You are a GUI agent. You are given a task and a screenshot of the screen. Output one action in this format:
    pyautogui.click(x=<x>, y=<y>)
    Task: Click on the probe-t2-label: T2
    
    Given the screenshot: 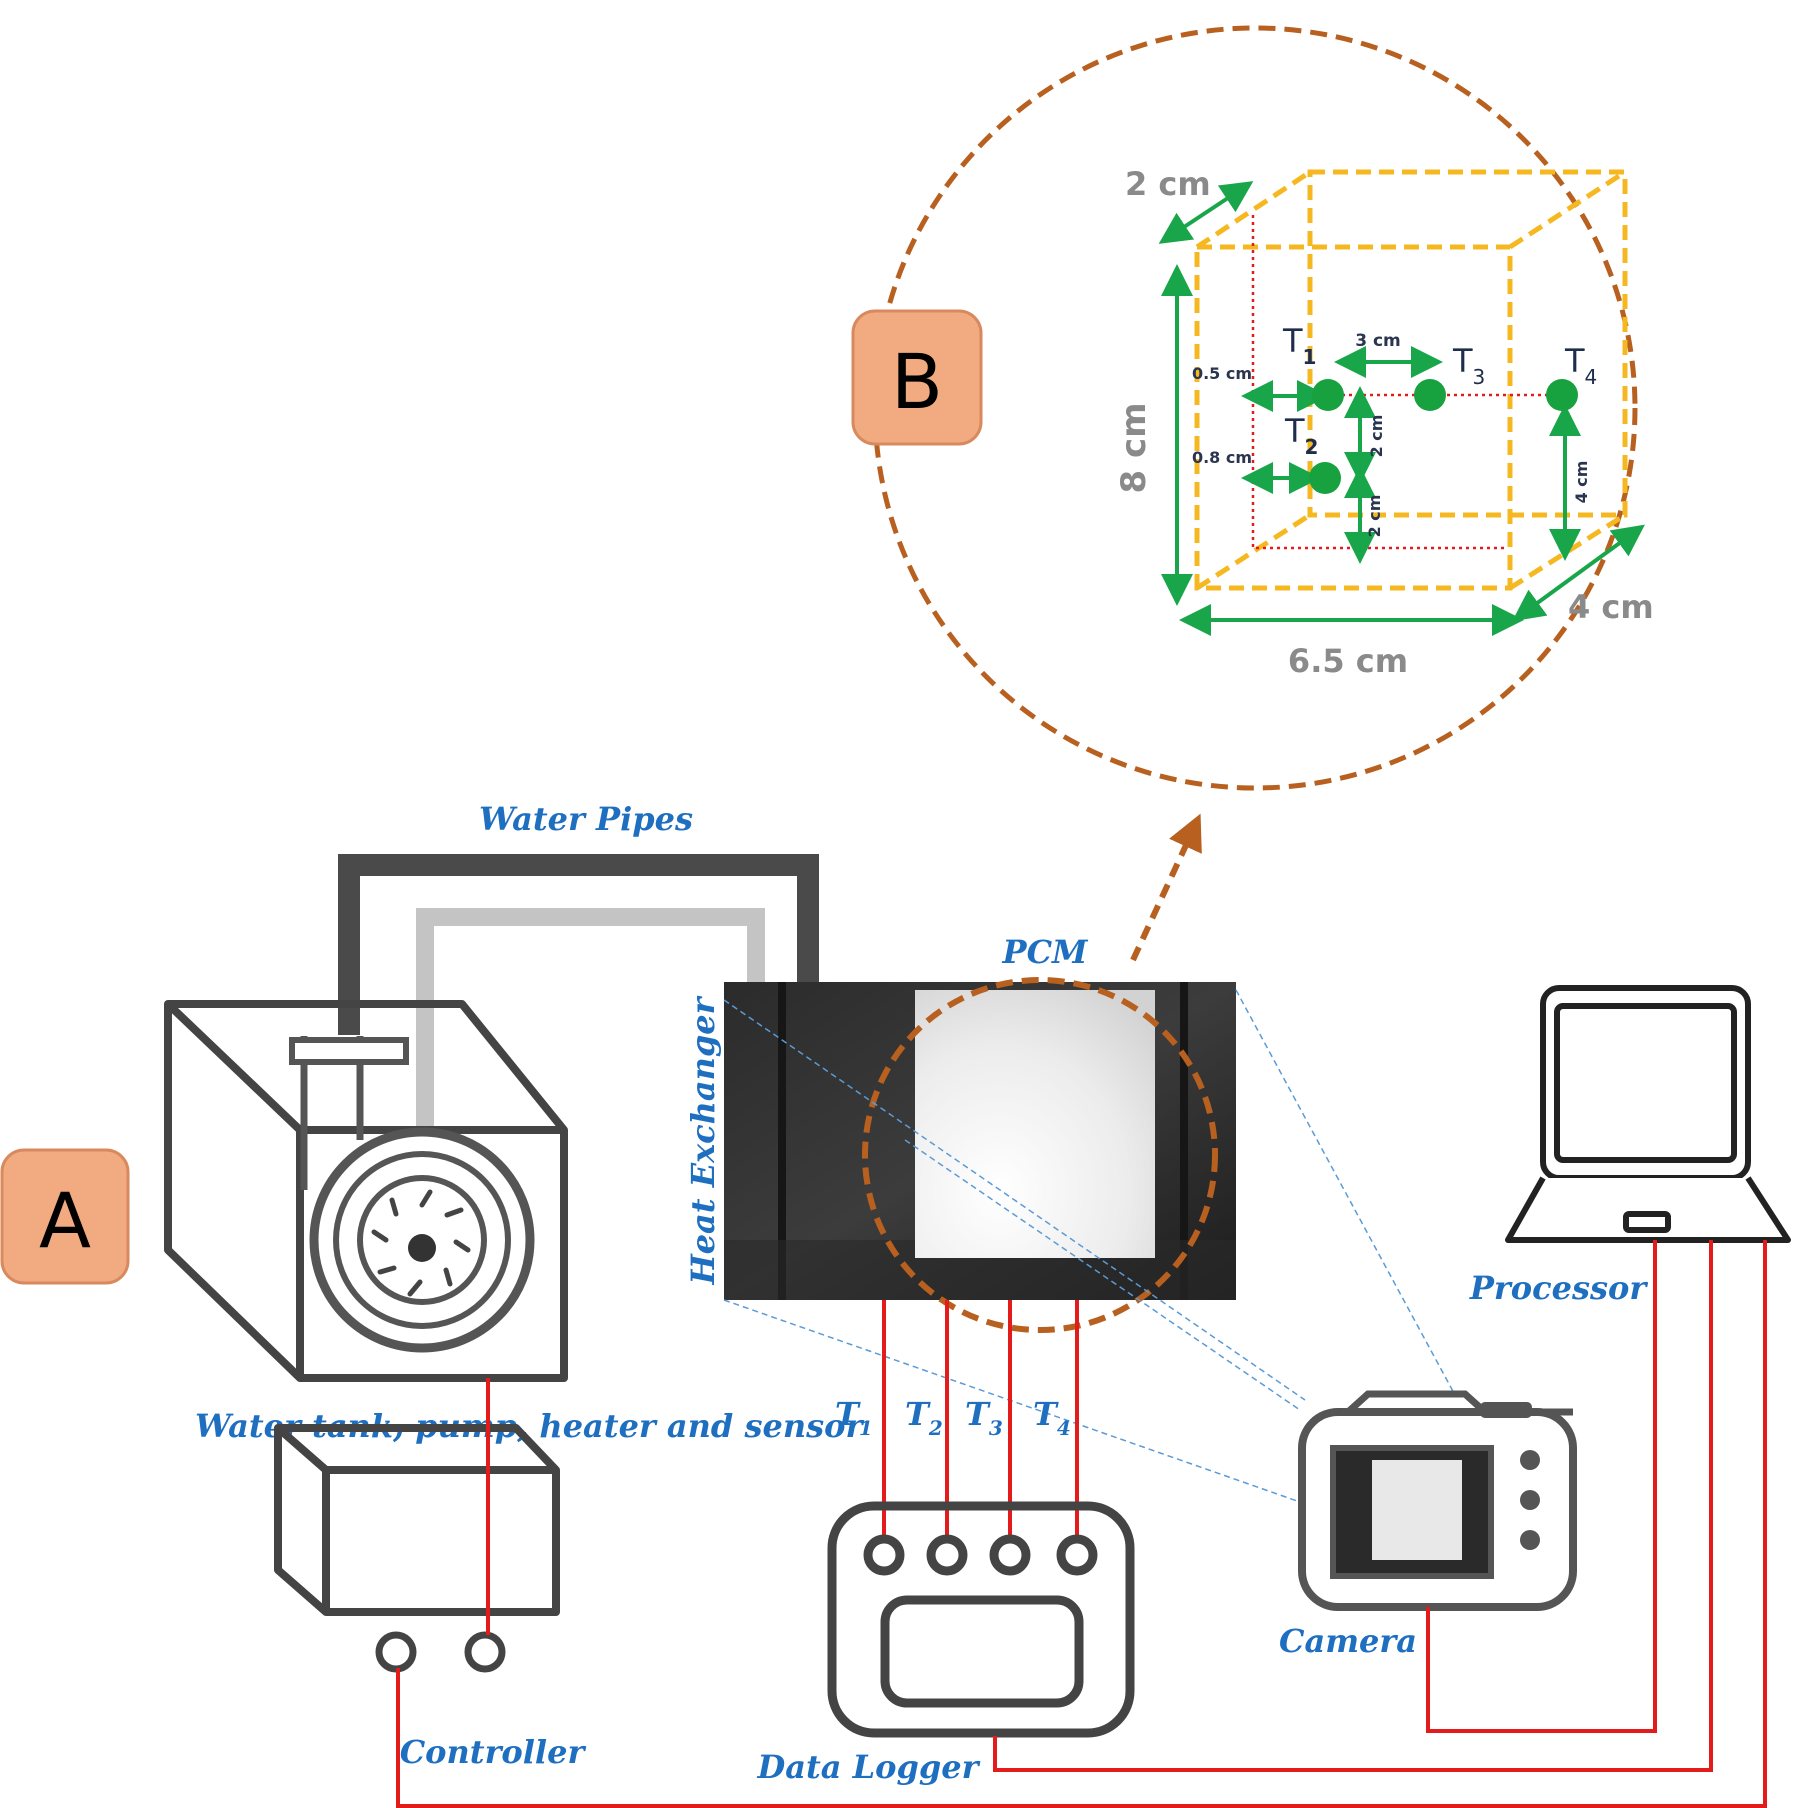 What is the action you would take?
    pyautogui.click(x=1301, y=435)
    